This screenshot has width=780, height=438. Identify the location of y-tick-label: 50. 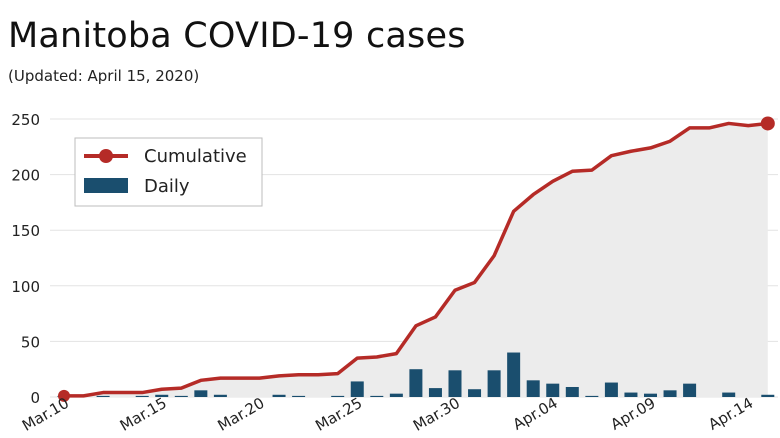
(30, 342).